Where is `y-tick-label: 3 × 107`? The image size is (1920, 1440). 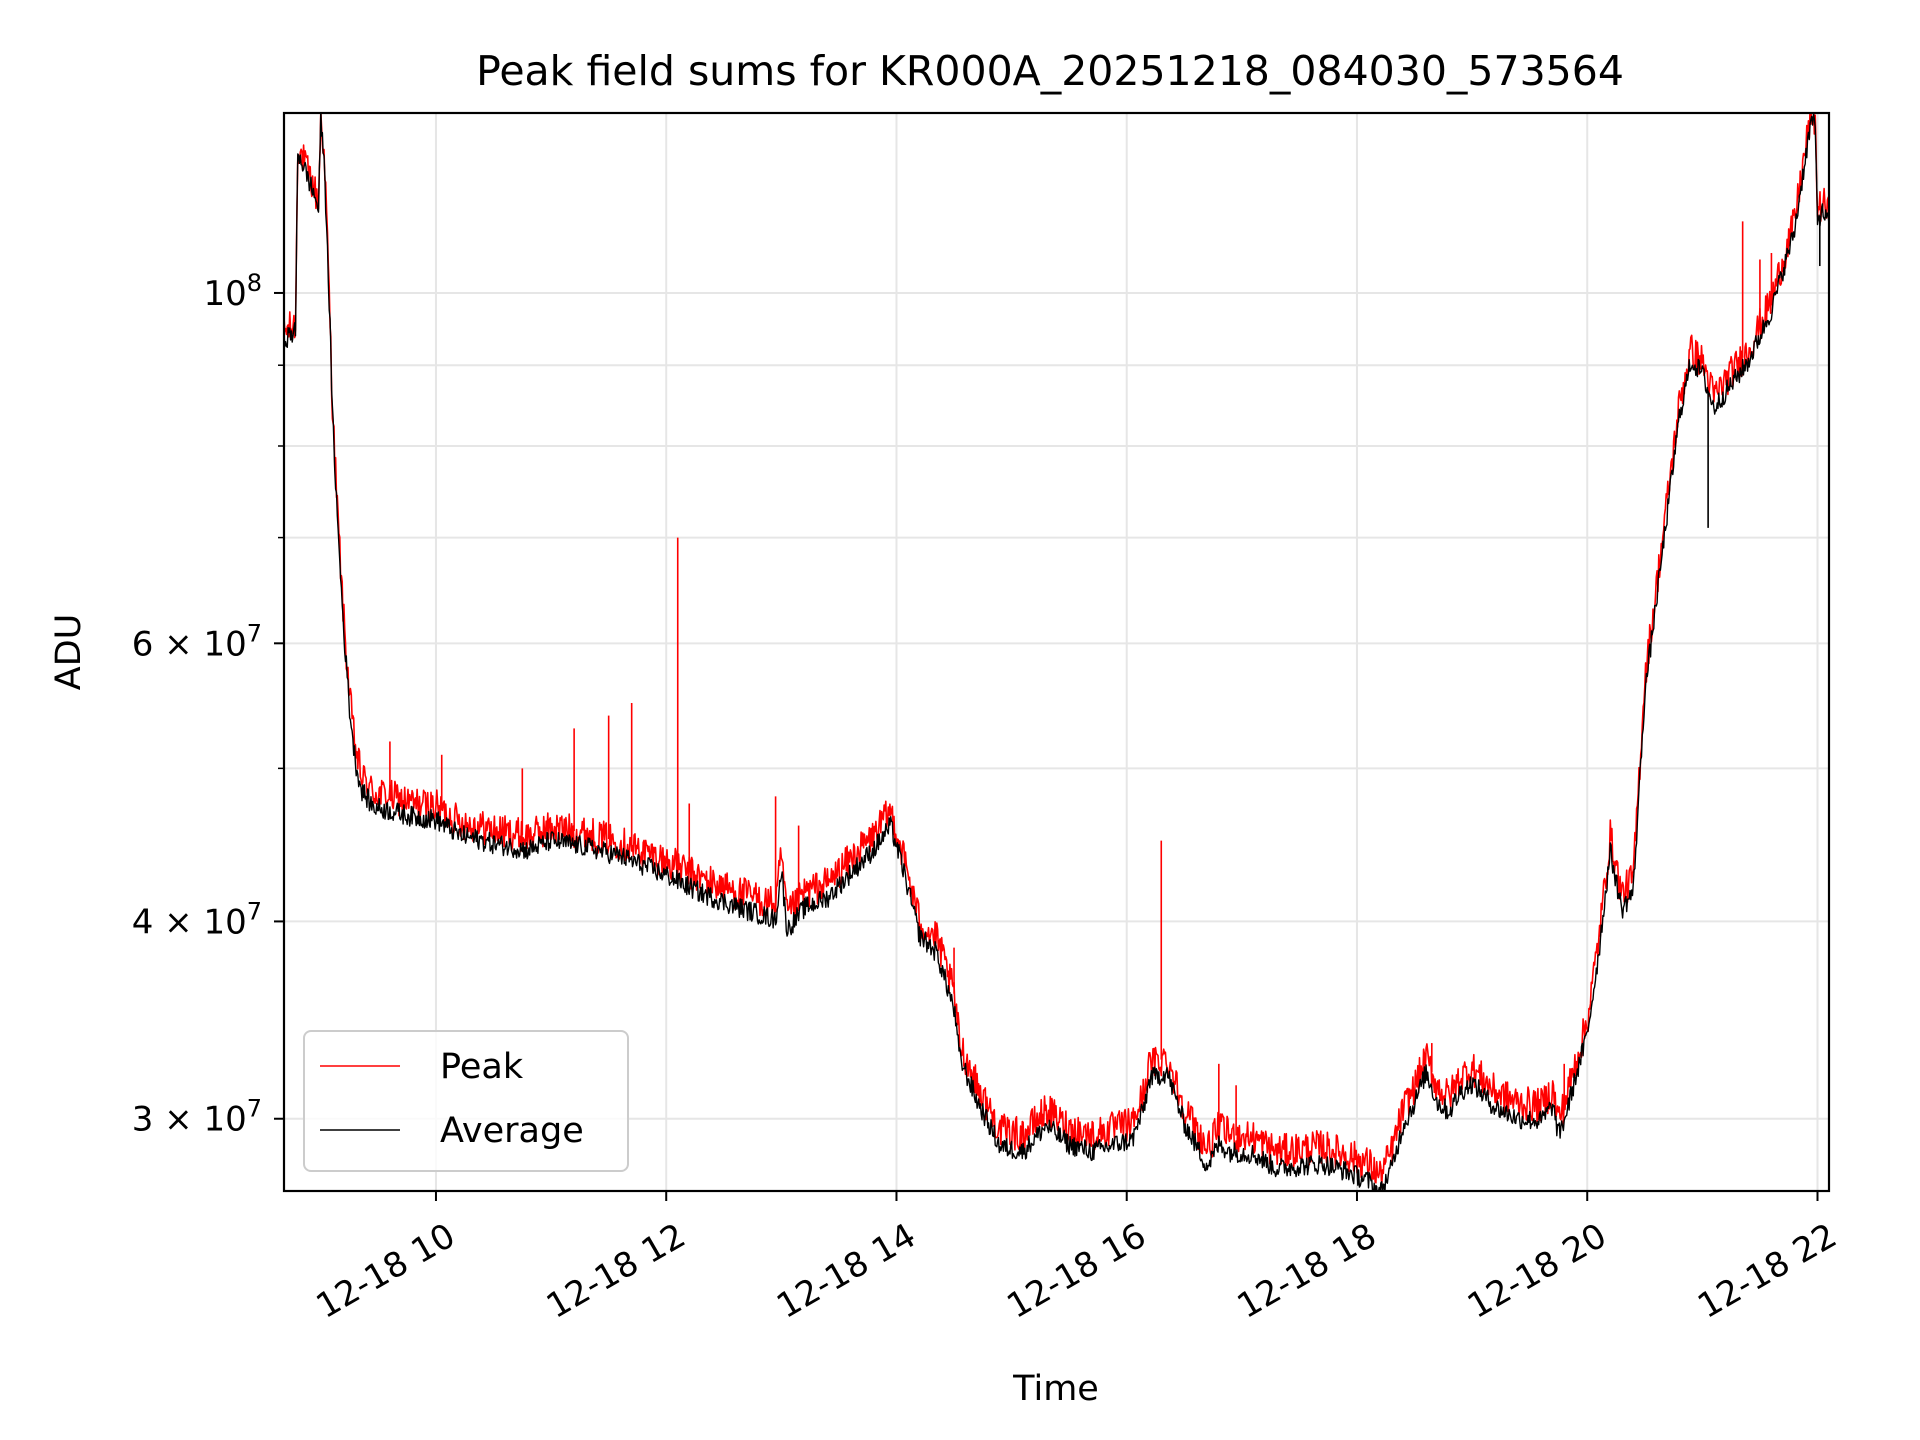 y-tick-label: 3 × 107 is located at coordinates (197, 1117).